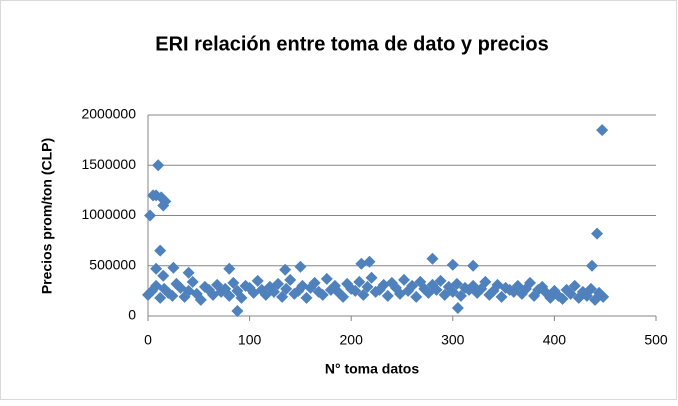  Describe the element at coordinates (555, 340) in the screenshot. I see `x-tick-label: 400` at that location.